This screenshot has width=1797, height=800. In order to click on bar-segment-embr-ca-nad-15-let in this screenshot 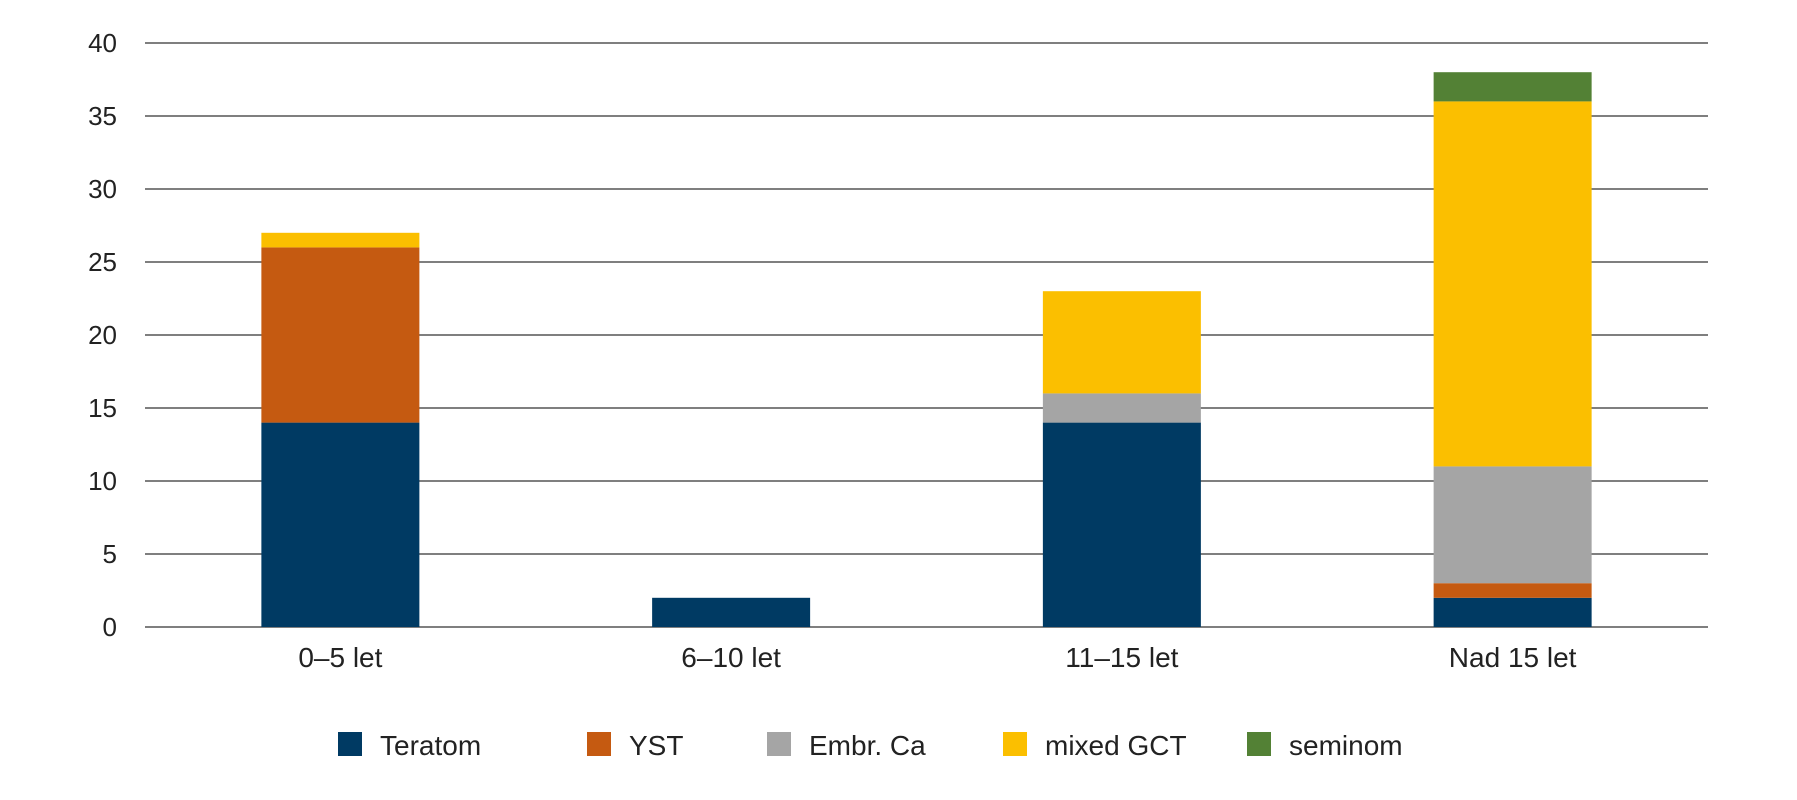, I will do `click(1512, 525)`.